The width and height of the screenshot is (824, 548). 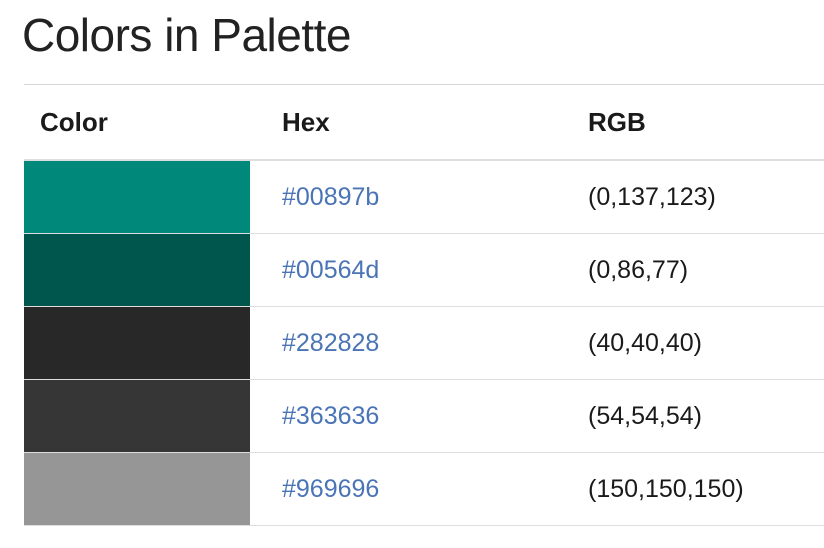 I want to click on rgb-value: (0,137,123), so click(x=698, y=197).